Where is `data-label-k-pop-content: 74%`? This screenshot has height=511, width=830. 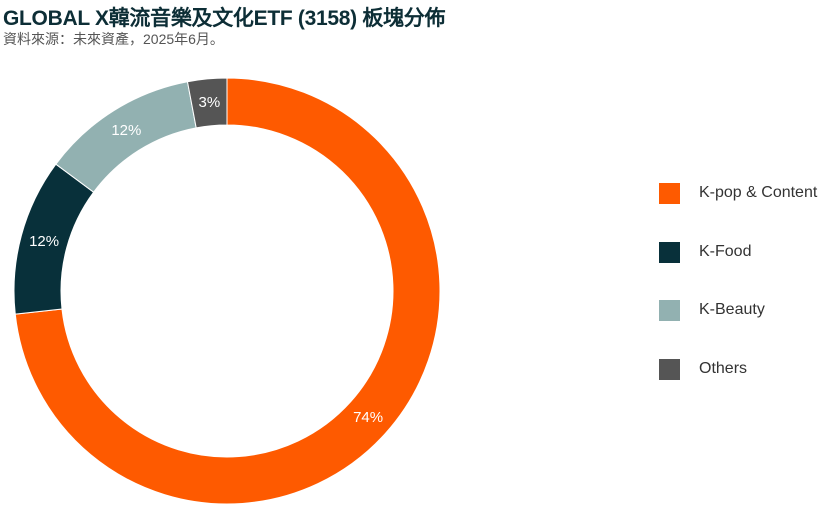
data-label-k-pop-content: 74% is located at coordinates (368, 417).